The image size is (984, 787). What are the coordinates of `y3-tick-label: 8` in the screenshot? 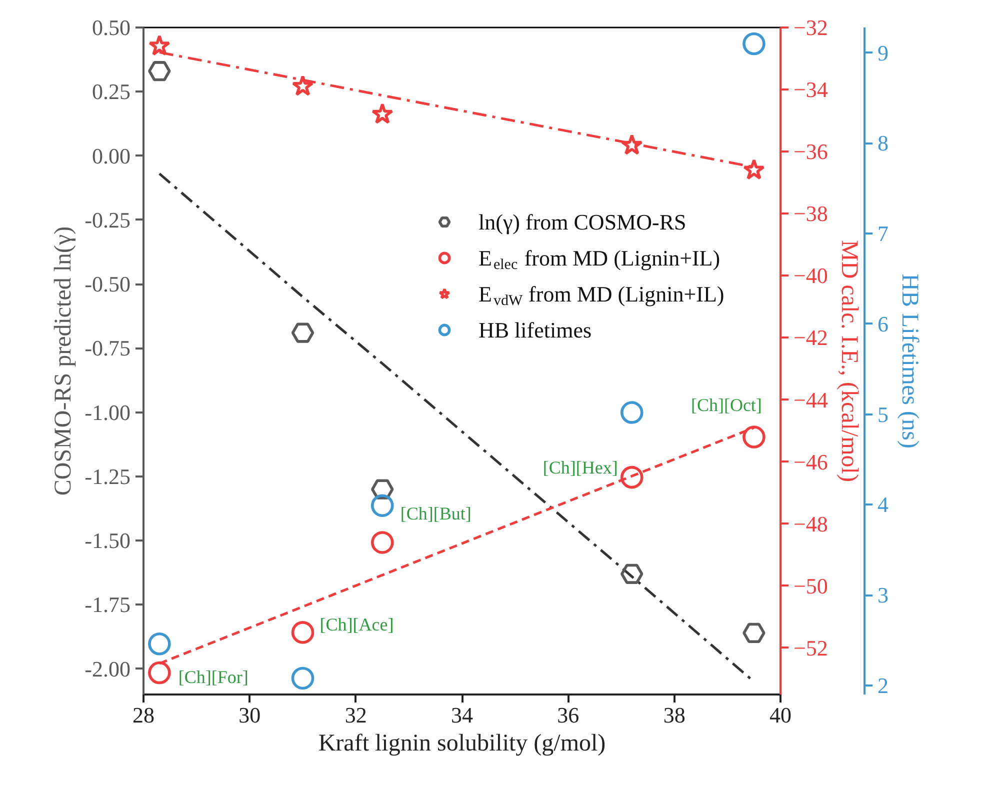 It's located at (883, 143).